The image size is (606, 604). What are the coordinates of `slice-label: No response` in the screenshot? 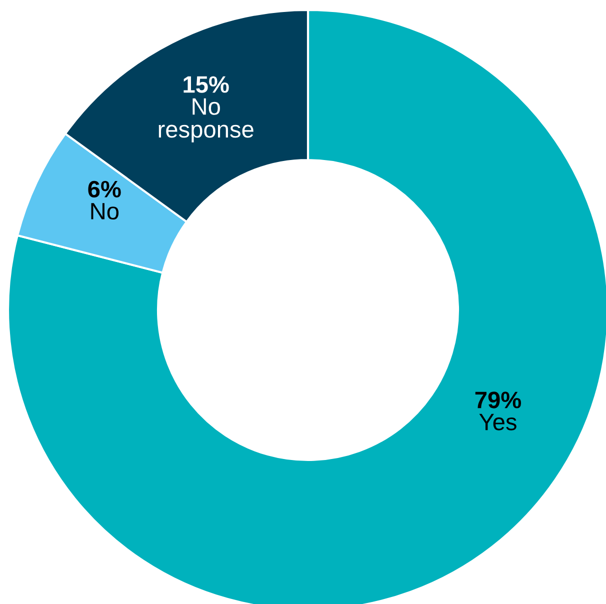 It's located at (206, 120).